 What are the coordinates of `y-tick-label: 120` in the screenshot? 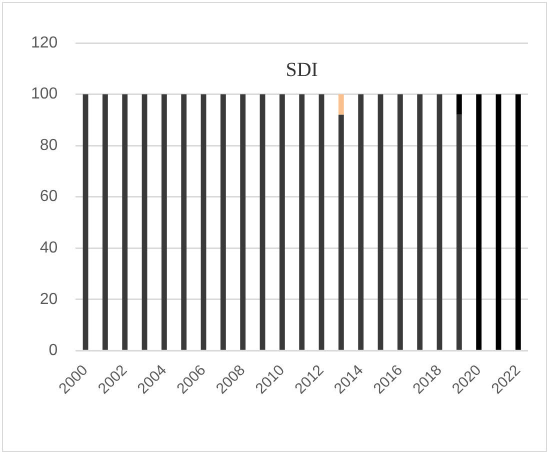 It's located at (44, 43).